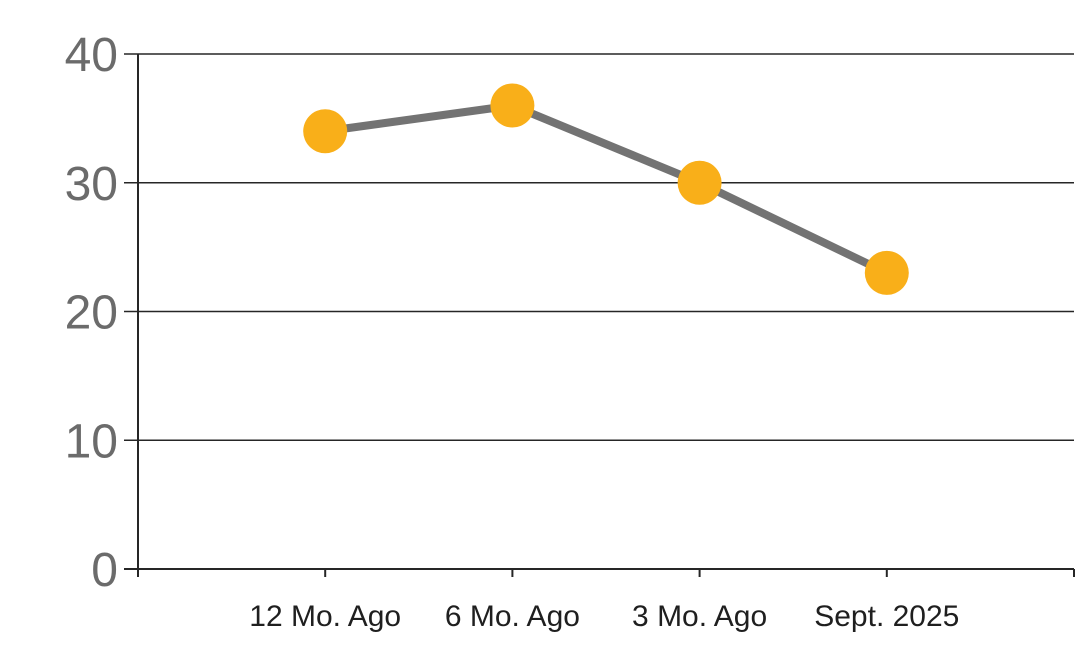 This screenshot has width=1078, height=663. I want to click on x-axis-category-label: 12 Mo. Ago, so click(325, 616).